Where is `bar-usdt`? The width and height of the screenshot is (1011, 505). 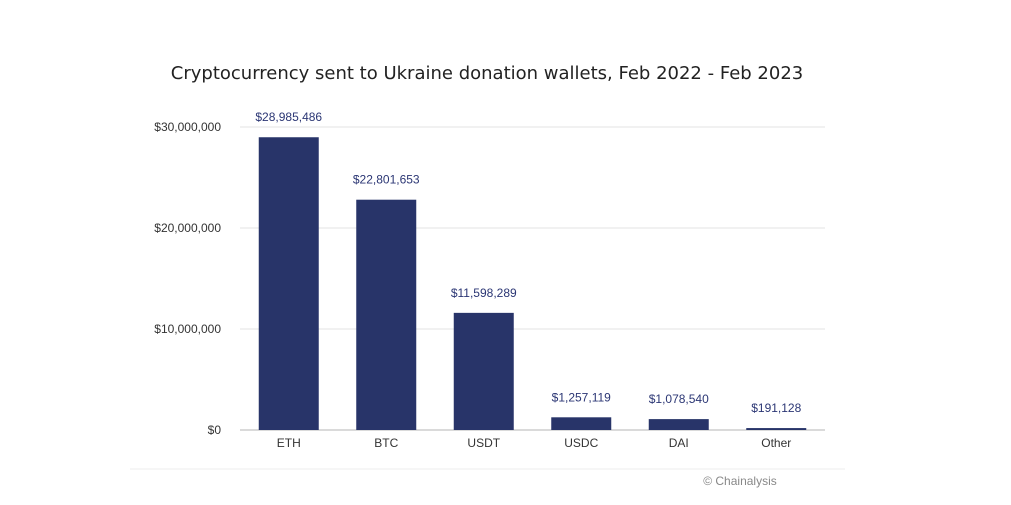
bar-usdt is located at coordinates (483, 371).